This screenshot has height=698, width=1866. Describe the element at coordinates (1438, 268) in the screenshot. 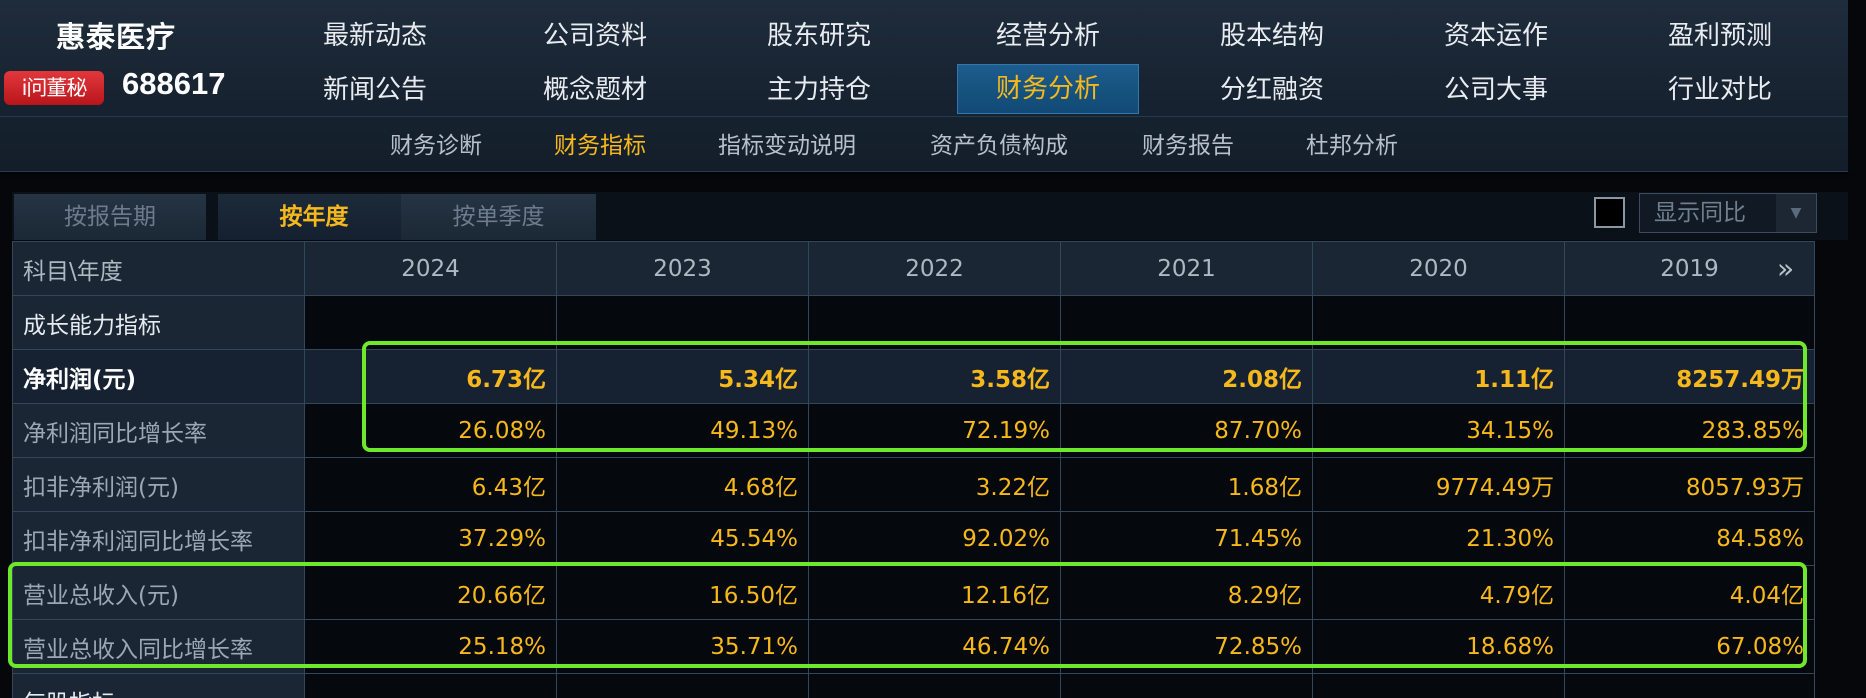

I see `year-column-header: 2020` at that location.